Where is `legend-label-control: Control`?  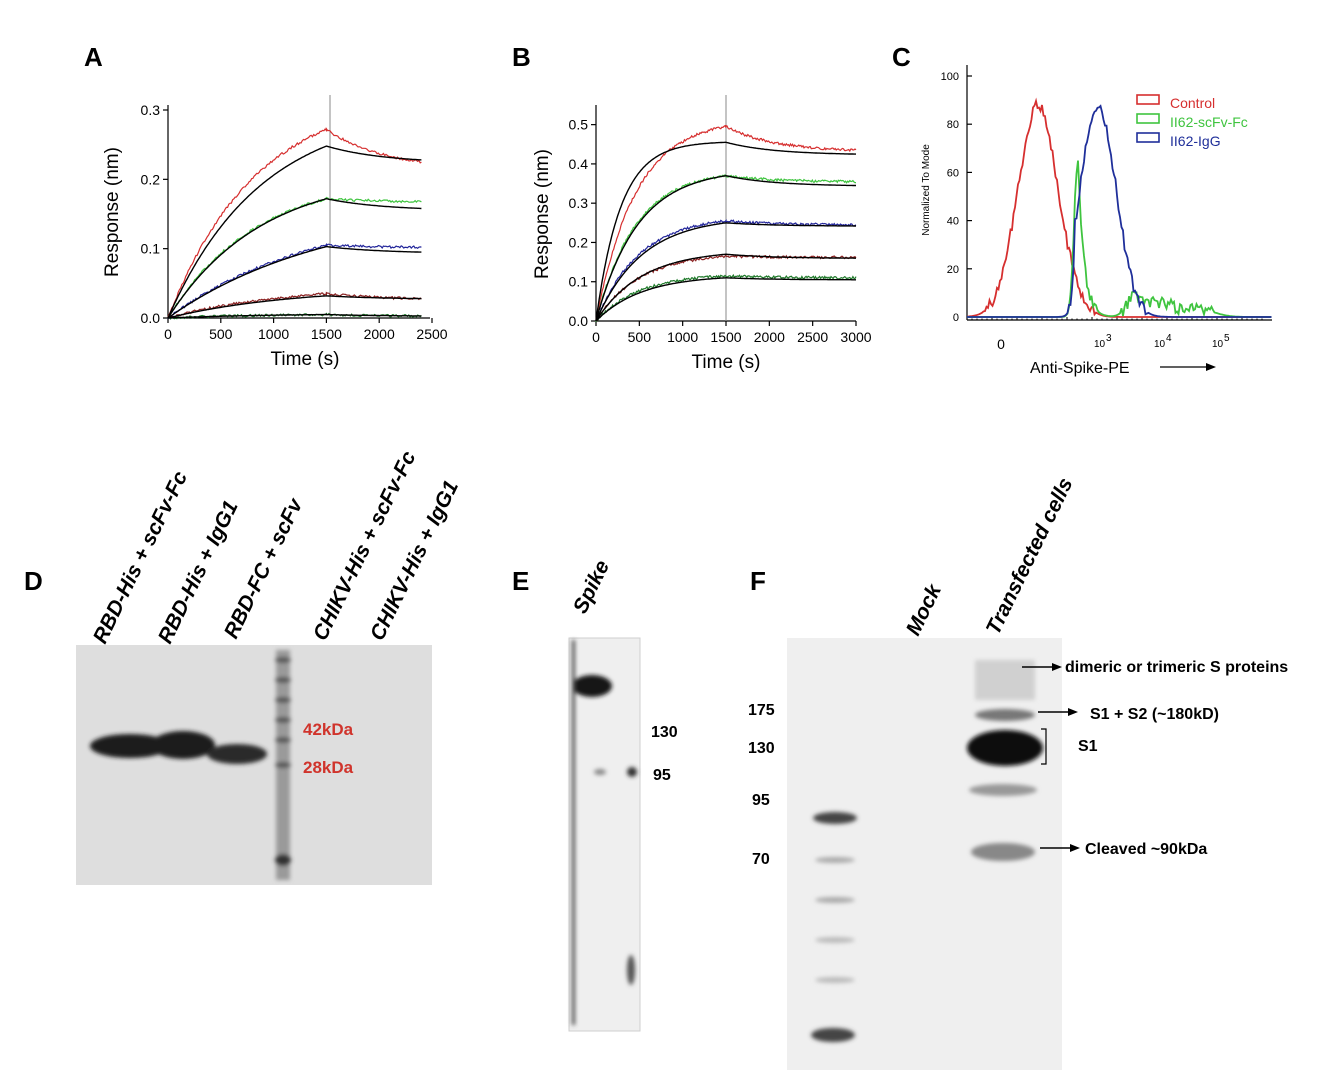 legend-label-control: Control is located at coordinates (1192, 103).